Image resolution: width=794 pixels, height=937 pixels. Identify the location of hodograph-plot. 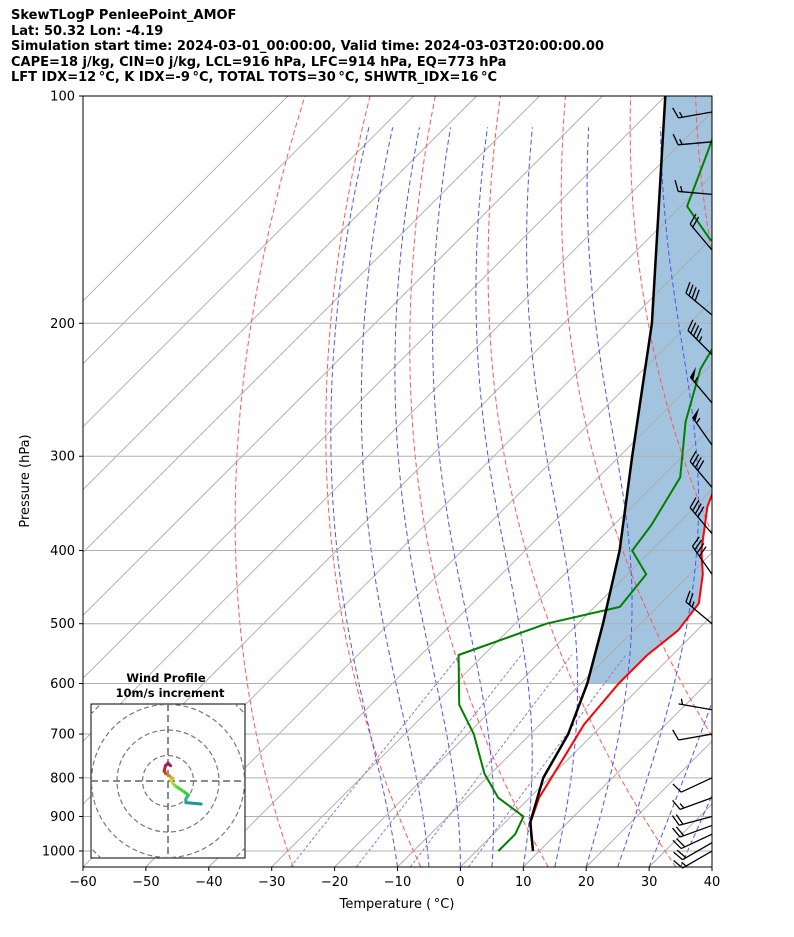
(168, 781).